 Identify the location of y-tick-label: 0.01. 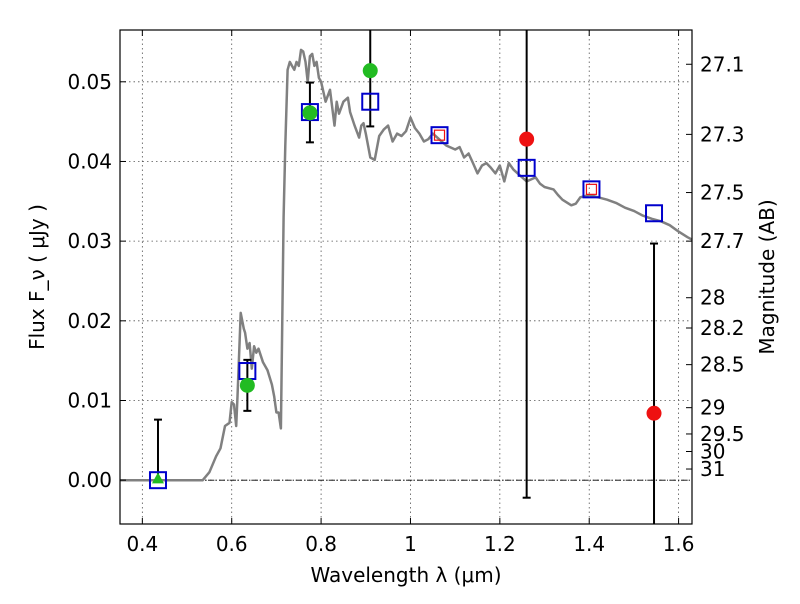
(89, 401).